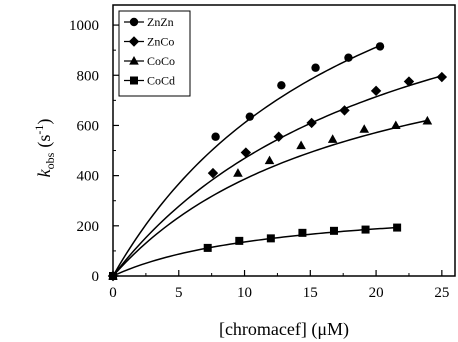  Describe the element at coordinates (96, 277) in the screenshot. I see `y-tick-label: 0` at that location.